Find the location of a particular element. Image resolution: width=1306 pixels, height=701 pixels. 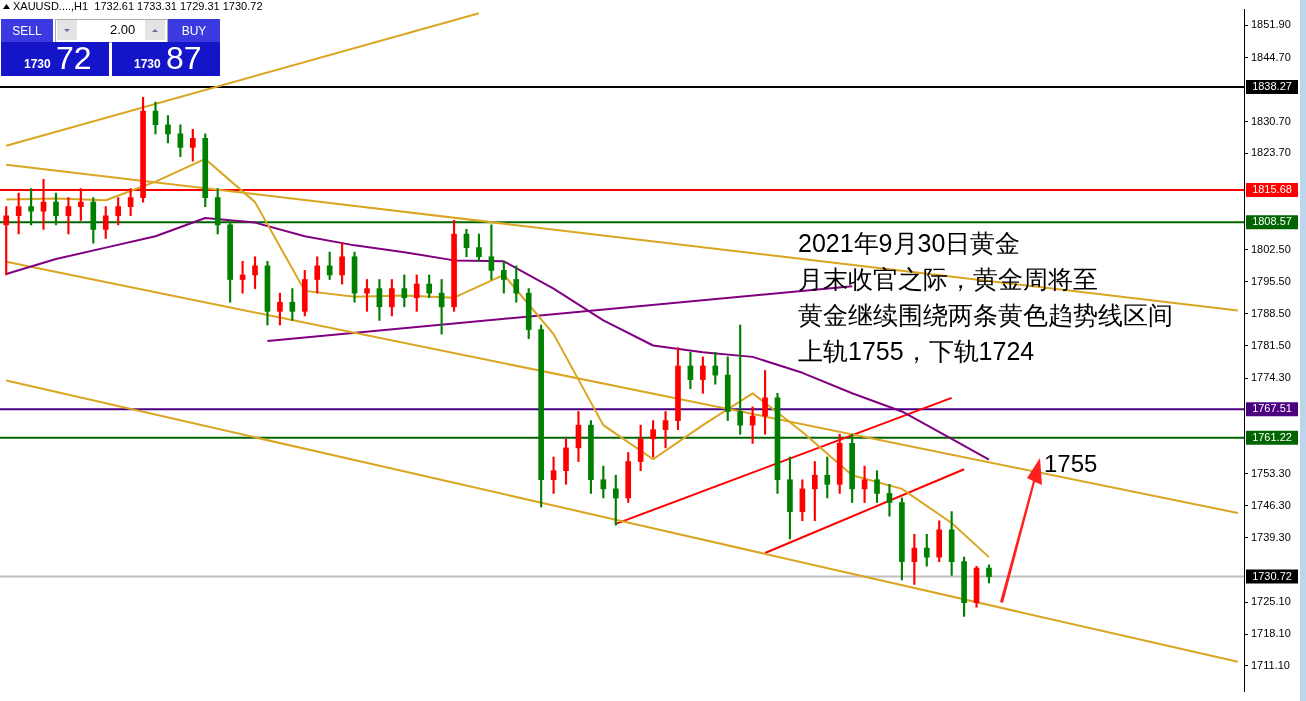

y-tick-label: 1844.70 is located at coordinates (1271, 56).